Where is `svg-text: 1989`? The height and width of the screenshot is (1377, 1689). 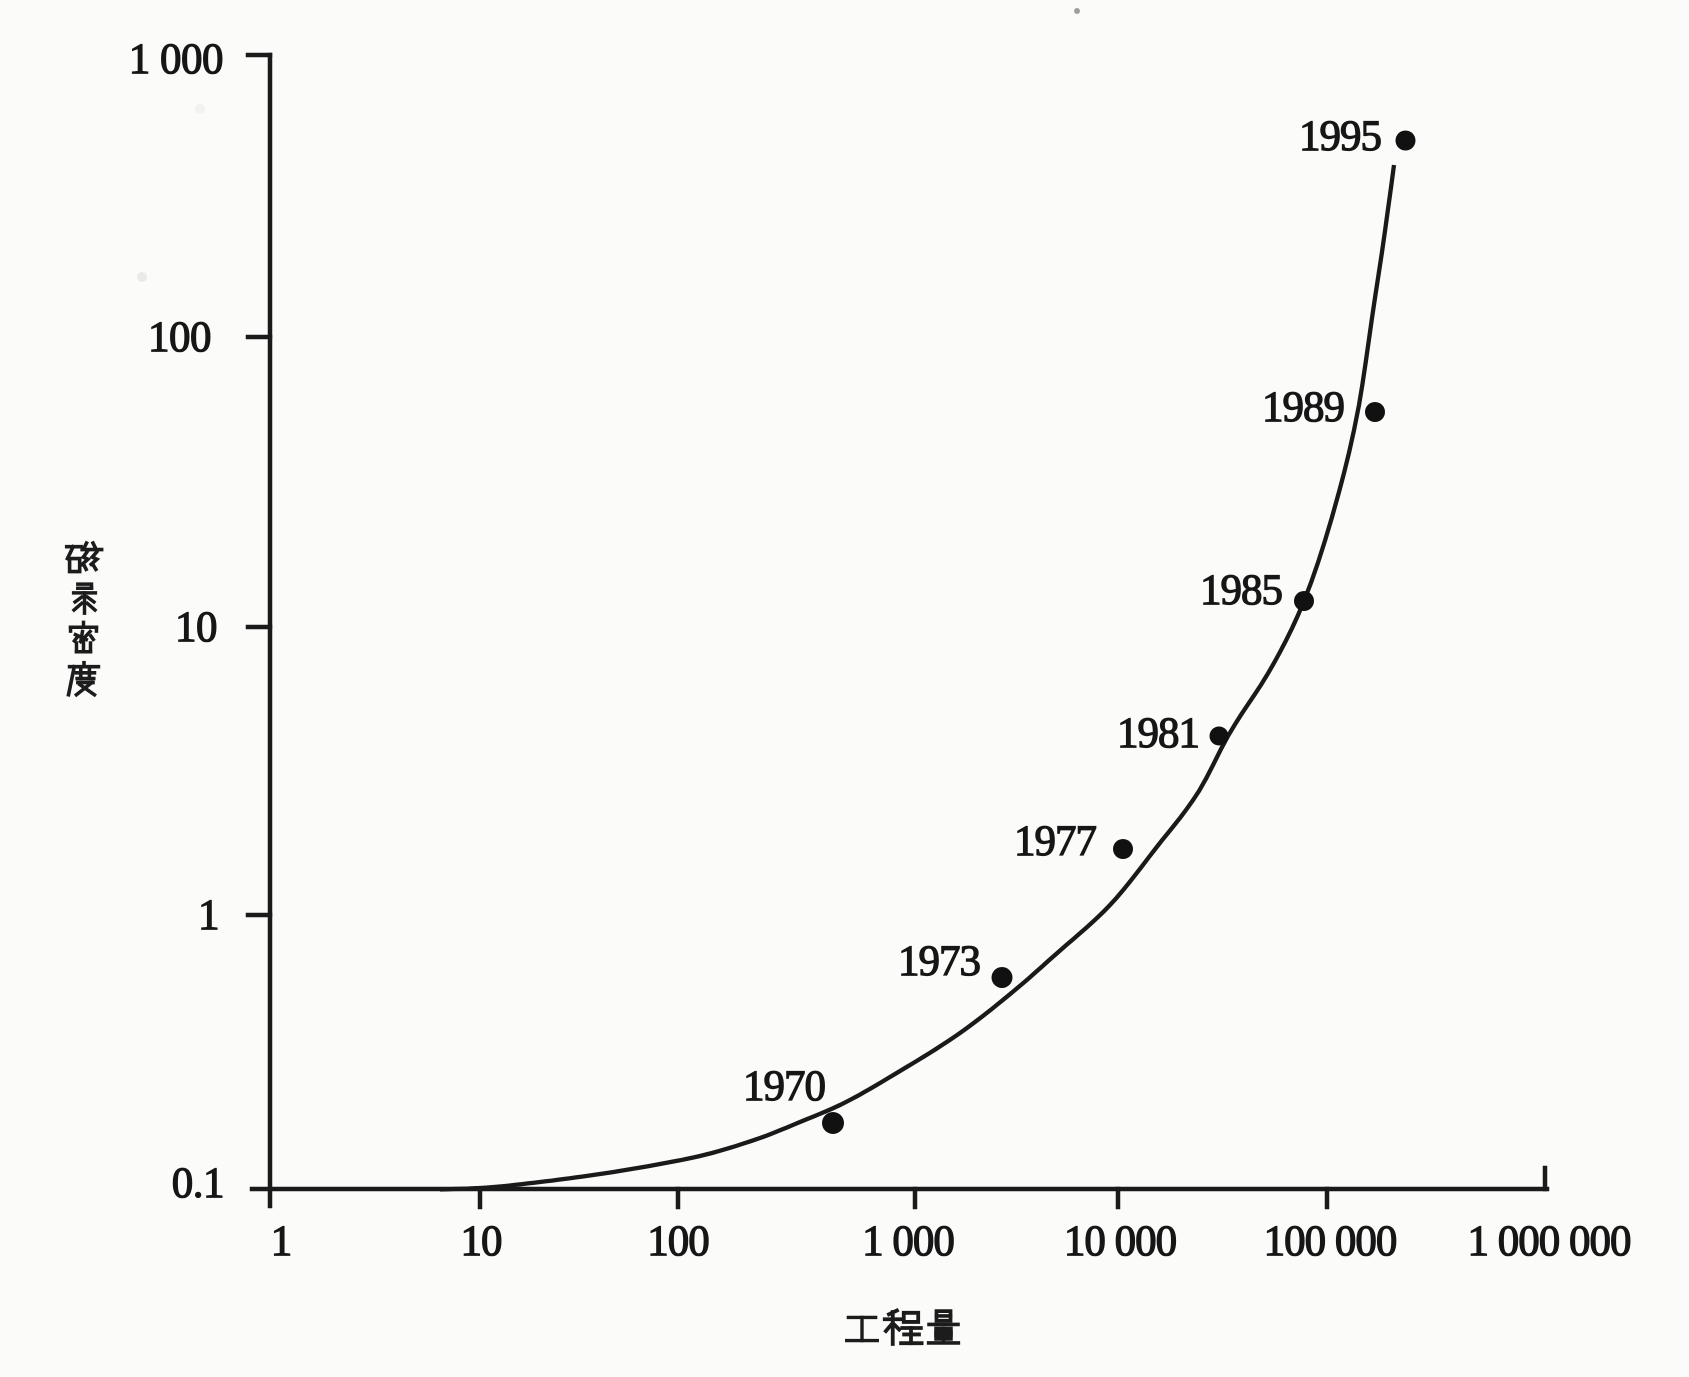 svg-text: 1989 is located at coordinates (1303, 407).